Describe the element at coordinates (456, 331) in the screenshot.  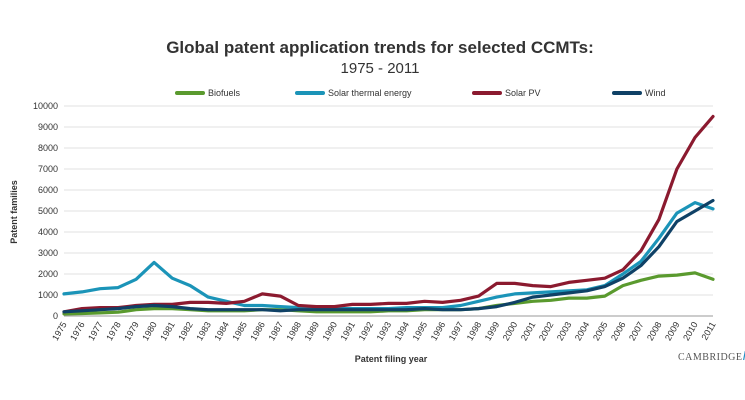
I see `x-tick-label: 1997` at that location.